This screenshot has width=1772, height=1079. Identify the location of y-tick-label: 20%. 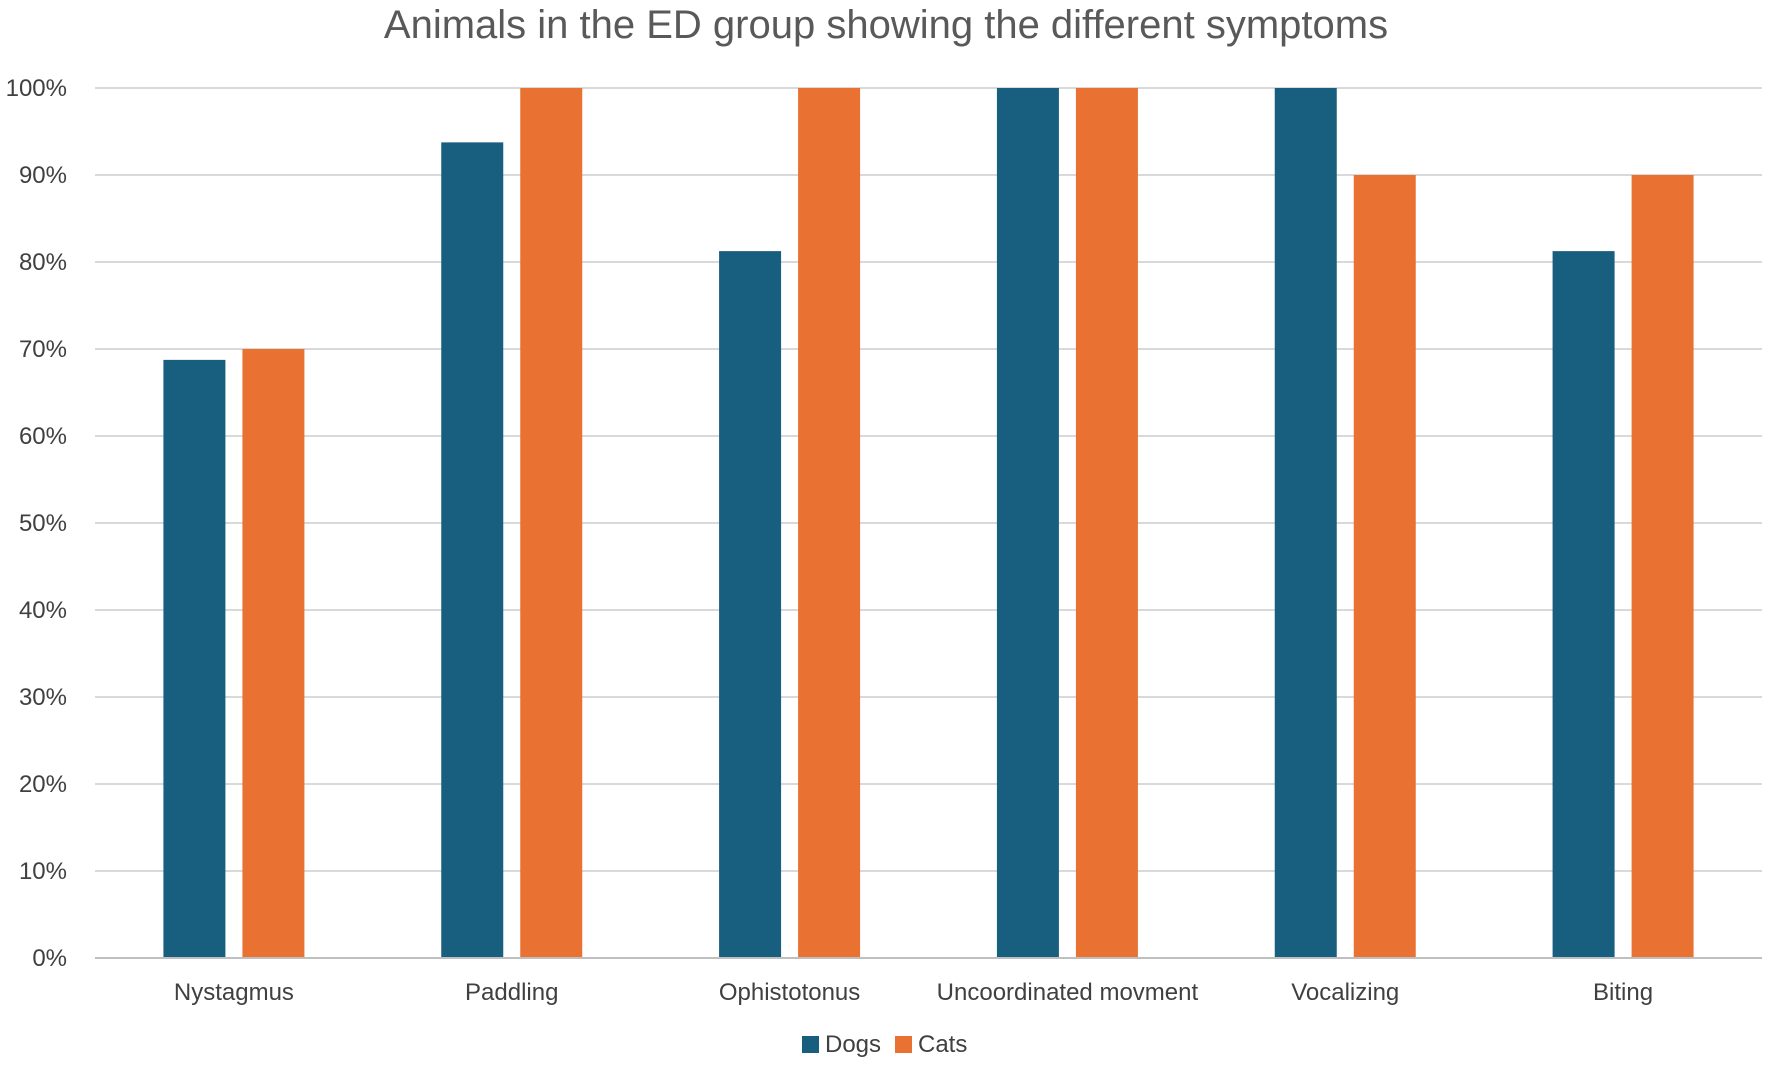
(43, 784).